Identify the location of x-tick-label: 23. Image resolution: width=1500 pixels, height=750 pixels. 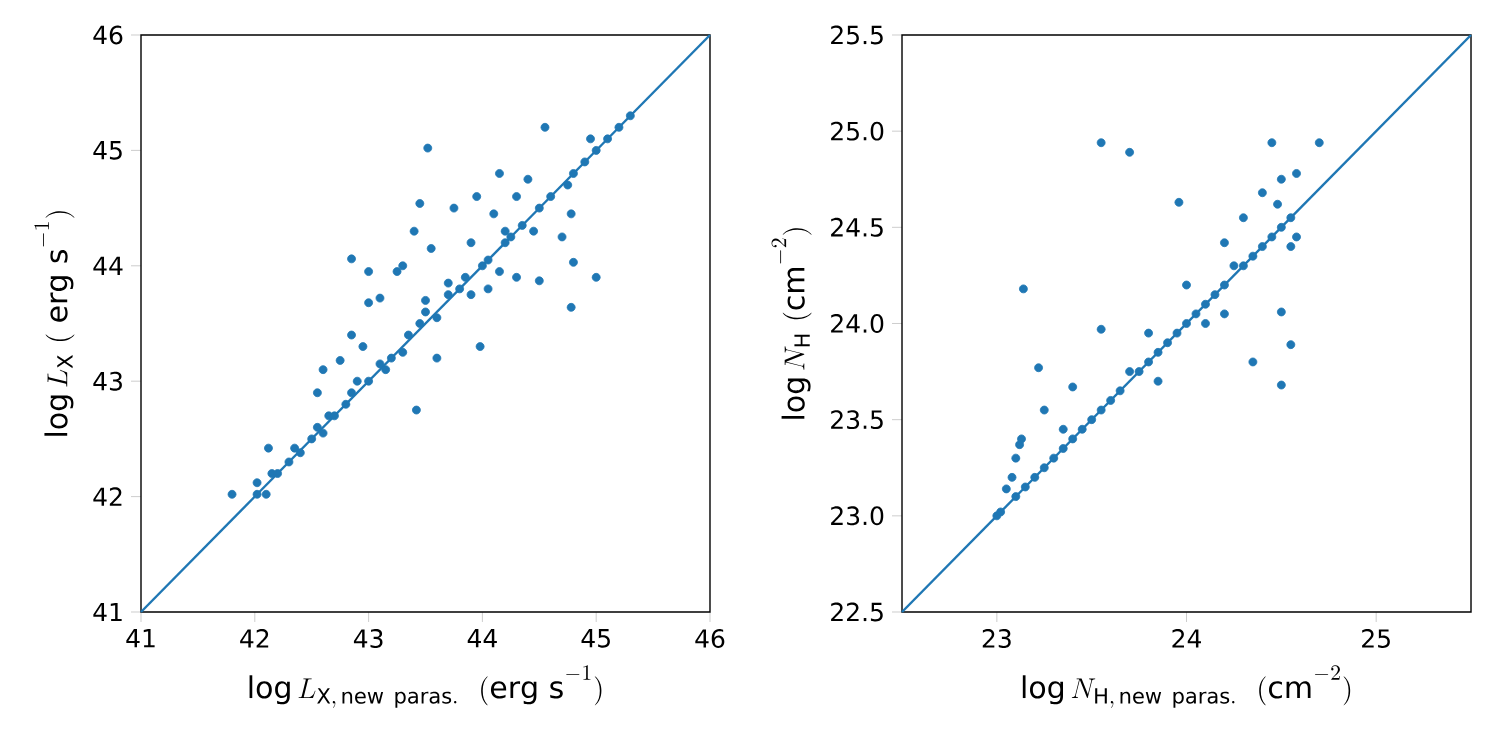
(996, 638).